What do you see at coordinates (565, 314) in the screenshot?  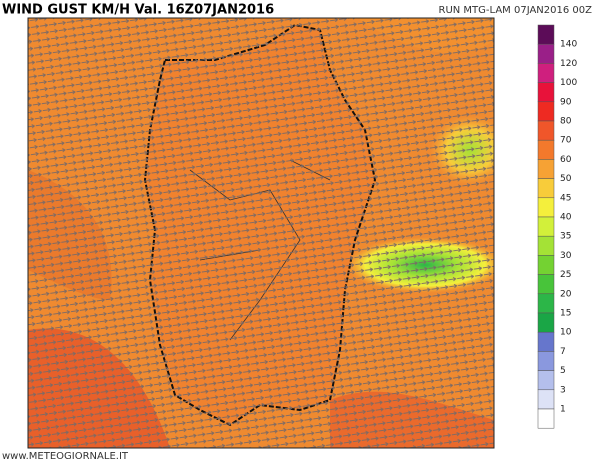 I see `scale-label: 15` at bounding box center [565, 314].